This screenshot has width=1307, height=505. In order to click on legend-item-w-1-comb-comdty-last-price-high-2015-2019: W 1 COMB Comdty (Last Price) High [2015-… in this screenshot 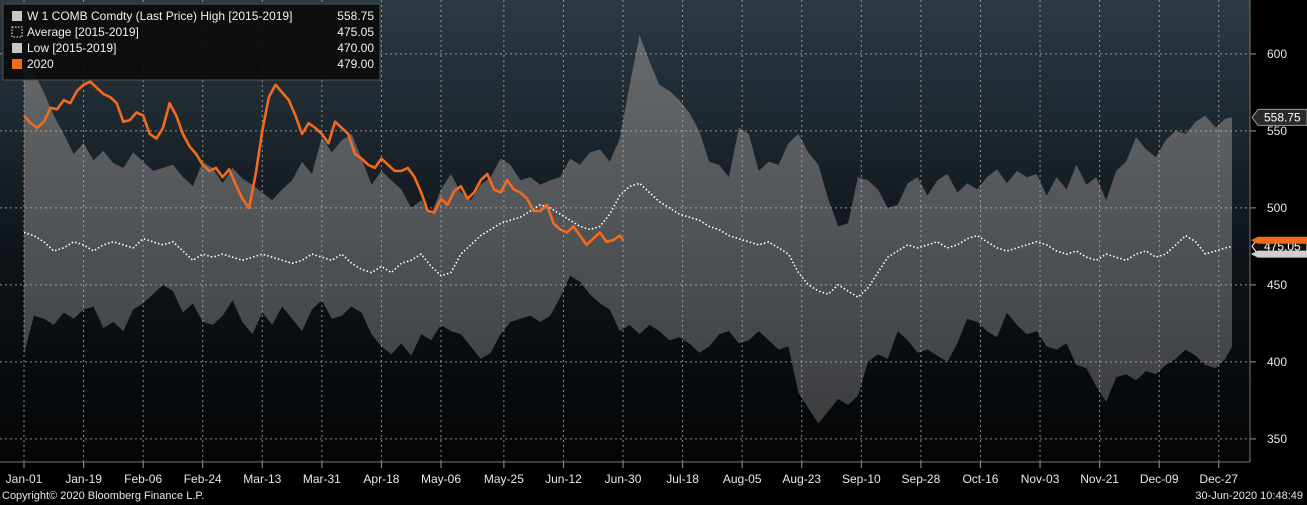, I will do `click(193, 16)`.